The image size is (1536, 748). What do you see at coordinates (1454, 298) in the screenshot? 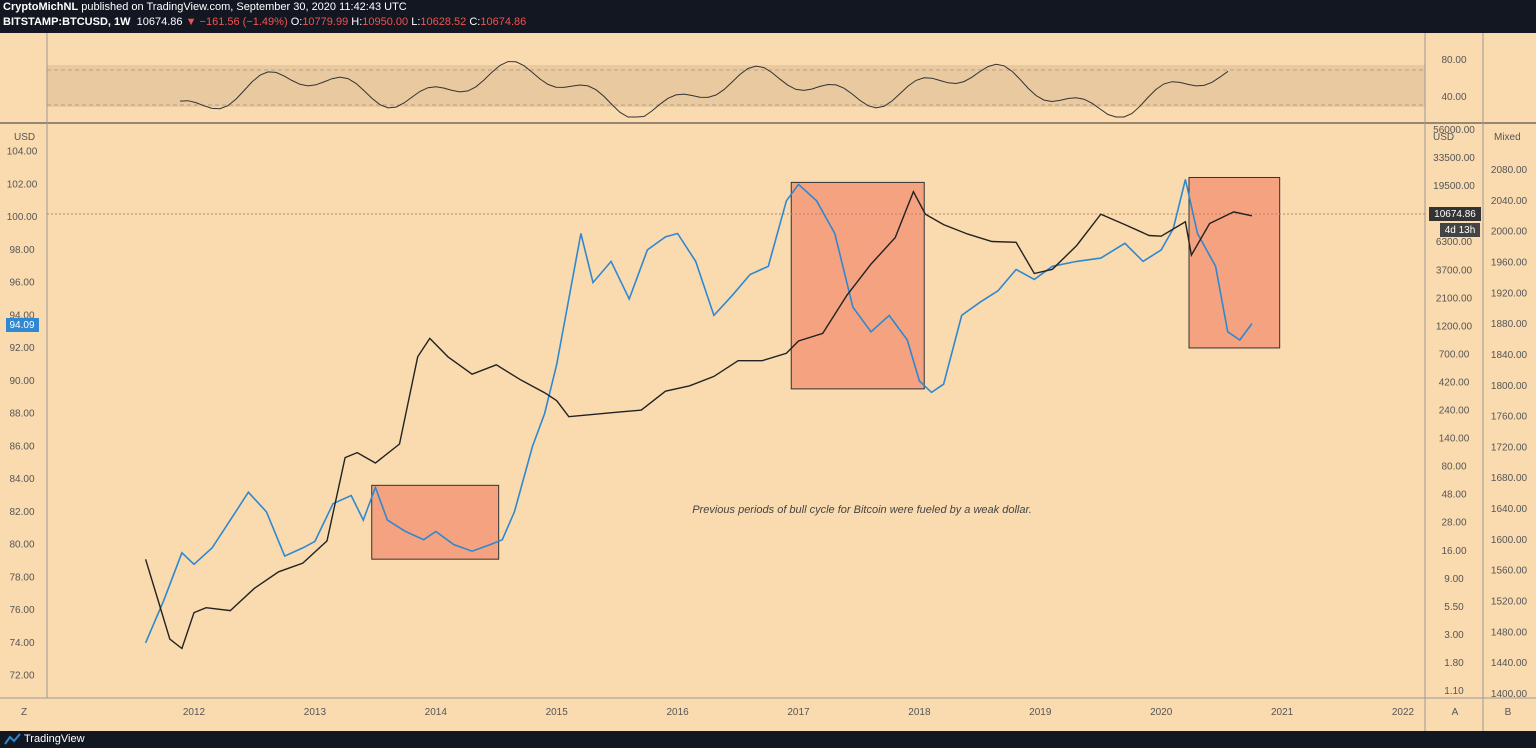
I see `right-tick-label: 2100.00` at bounding box center [1454, 298].